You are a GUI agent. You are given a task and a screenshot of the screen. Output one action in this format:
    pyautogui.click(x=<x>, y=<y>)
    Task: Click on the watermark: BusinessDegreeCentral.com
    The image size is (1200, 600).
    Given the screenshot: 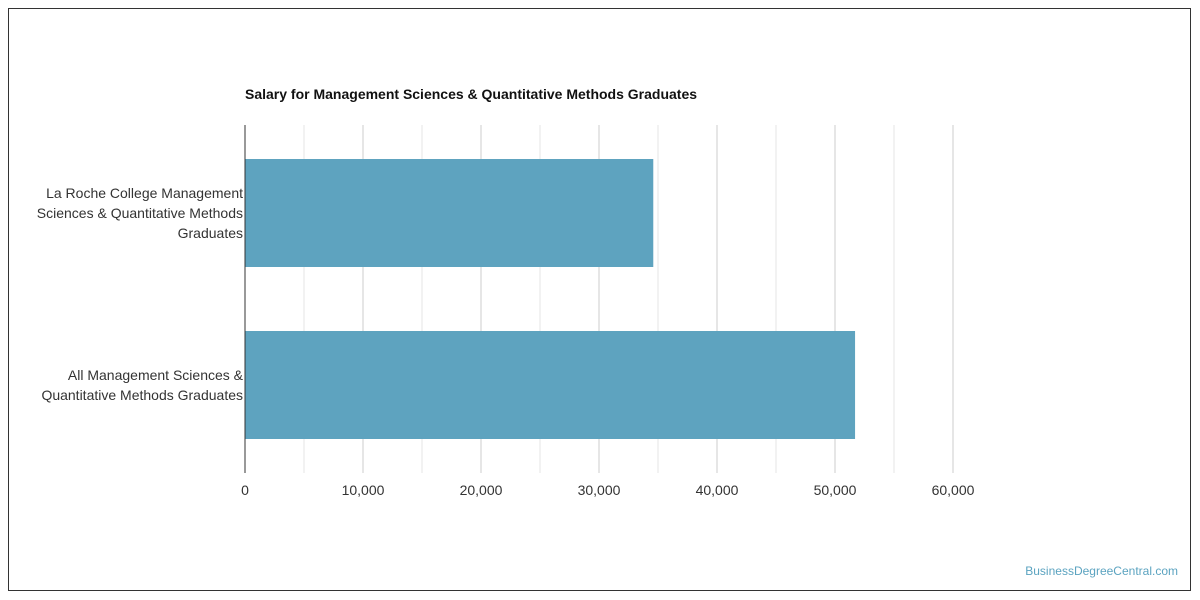 What is the action you would take?
    pyautogui.click(x=1101, y=571)
    